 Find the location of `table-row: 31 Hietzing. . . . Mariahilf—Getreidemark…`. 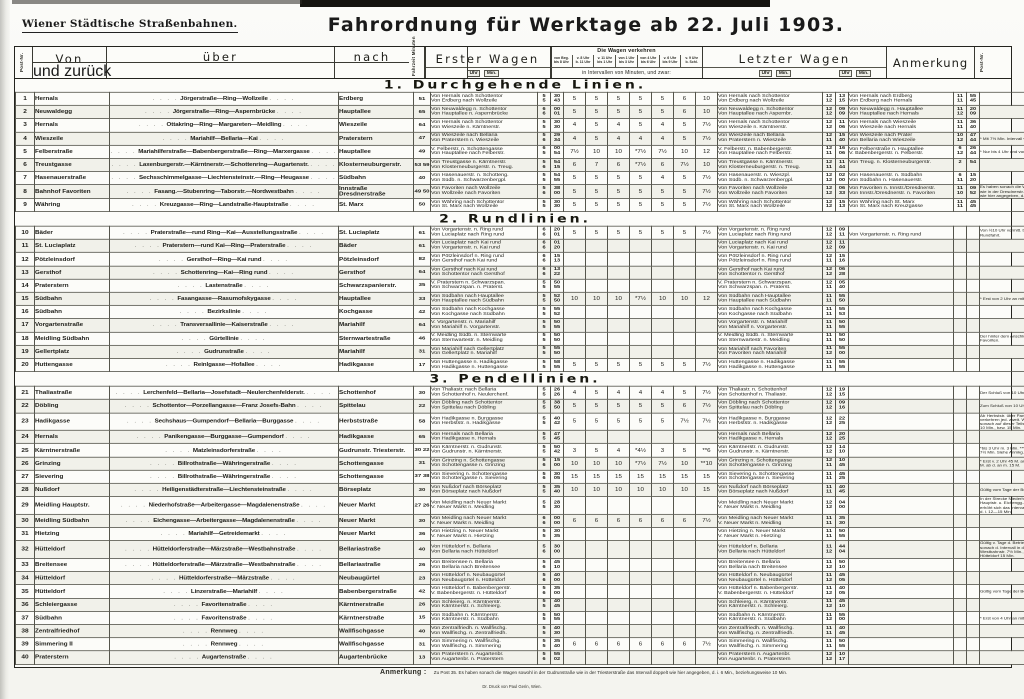

table-row: 31 Hietzing. . . . Mariahilf—Getreidemark… is located at coordinates (519, 534).